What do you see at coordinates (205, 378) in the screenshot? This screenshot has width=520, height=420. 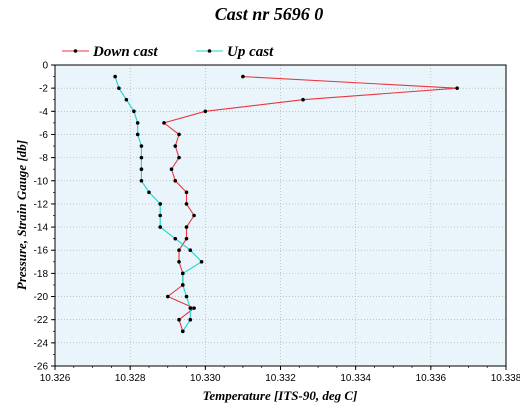 I see `x-tick-label: 10.330` at bounding box center [205, 378].